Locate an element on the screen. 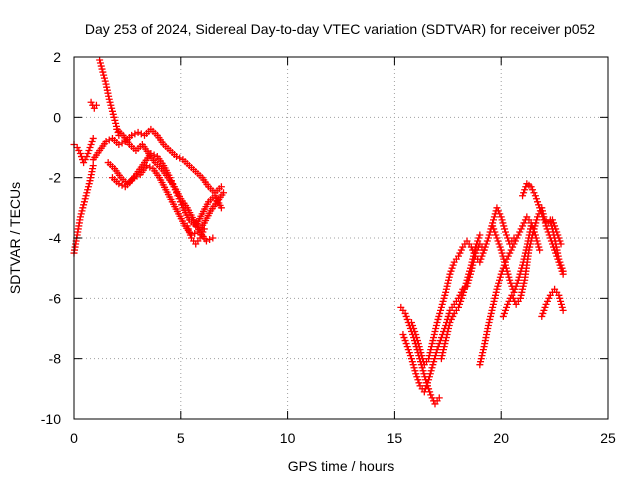  y-axis-title: SDTVAR / TECUs is located at coordinates (15, 238).